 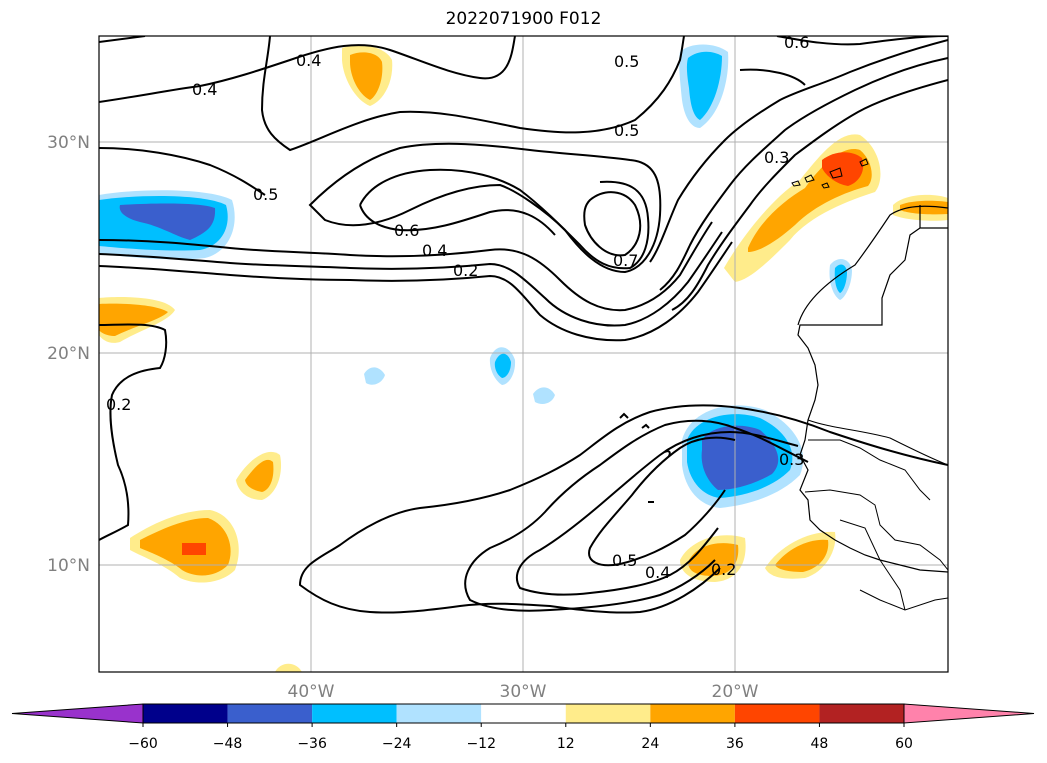 I want to click on colorbar-tick-label: −12, so click(x=481, y=744).